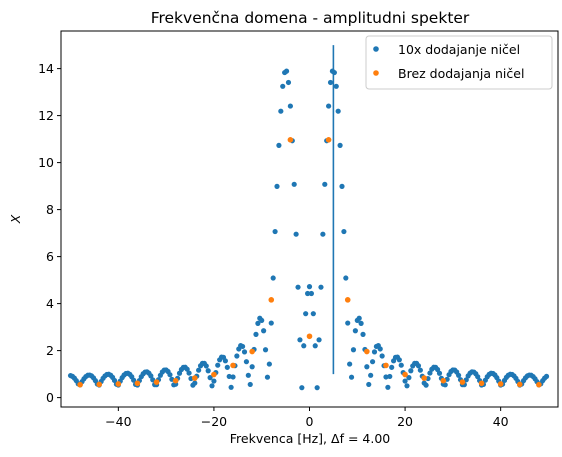  I want to click on x-tick-label: −40, so click(118, 421).